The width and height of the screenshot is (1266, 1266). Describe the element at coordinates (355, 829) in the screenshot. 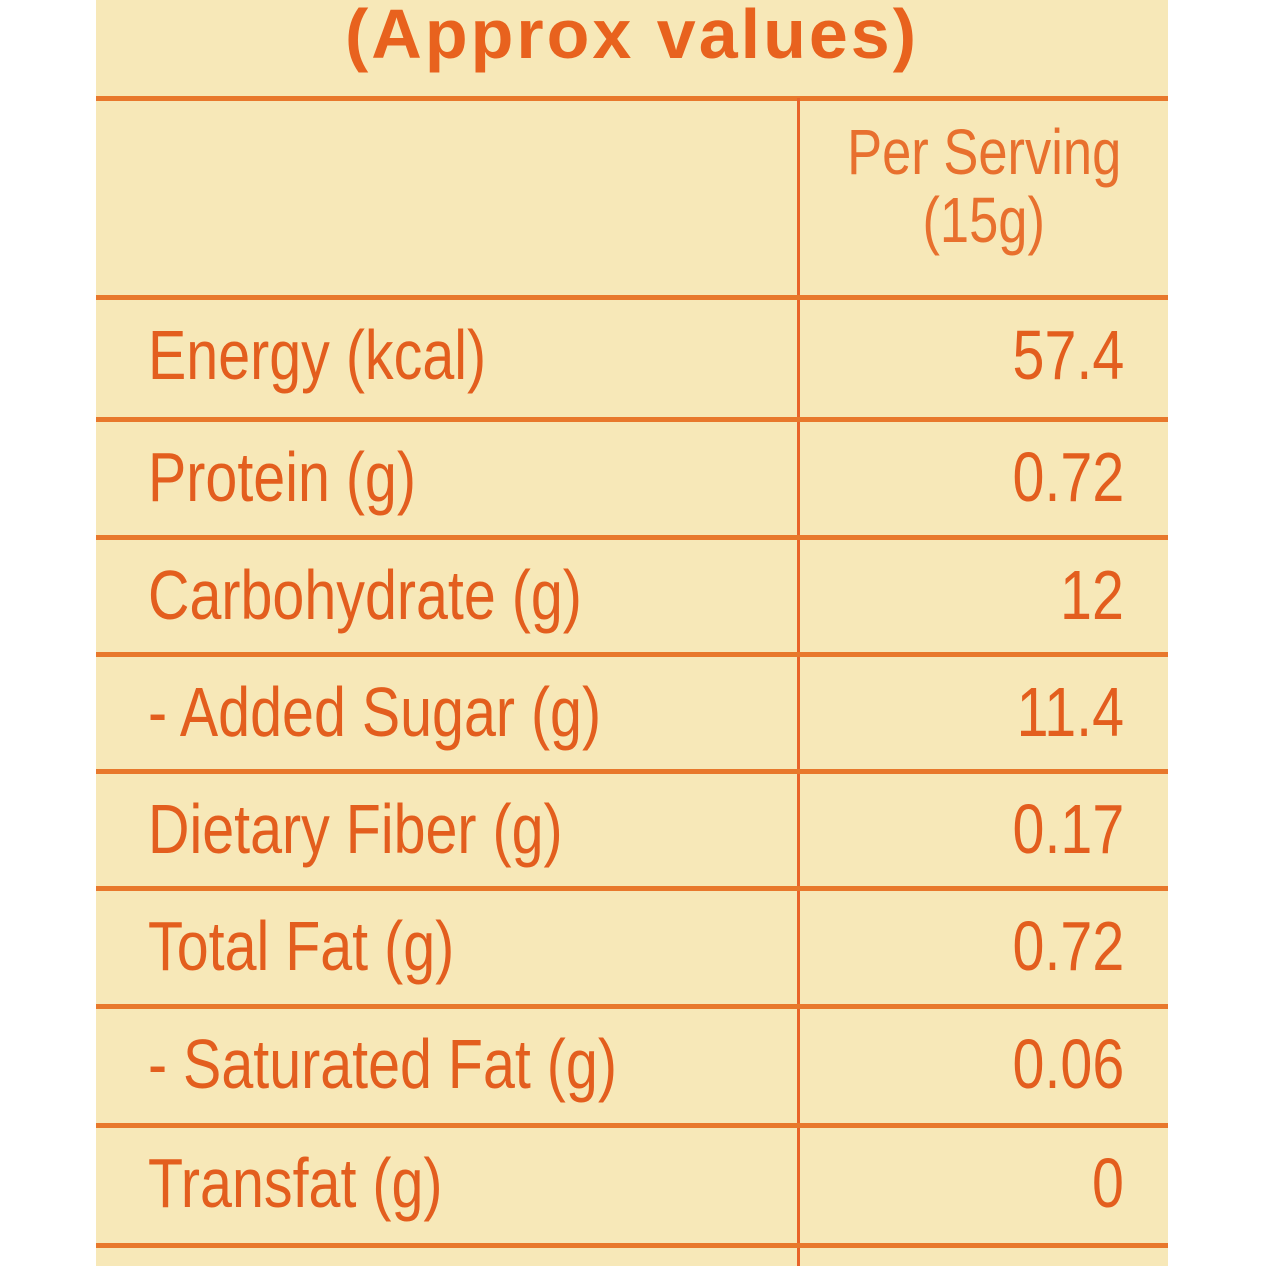

I see `nutrient-label: Dietary Fiber (g)` at that location.